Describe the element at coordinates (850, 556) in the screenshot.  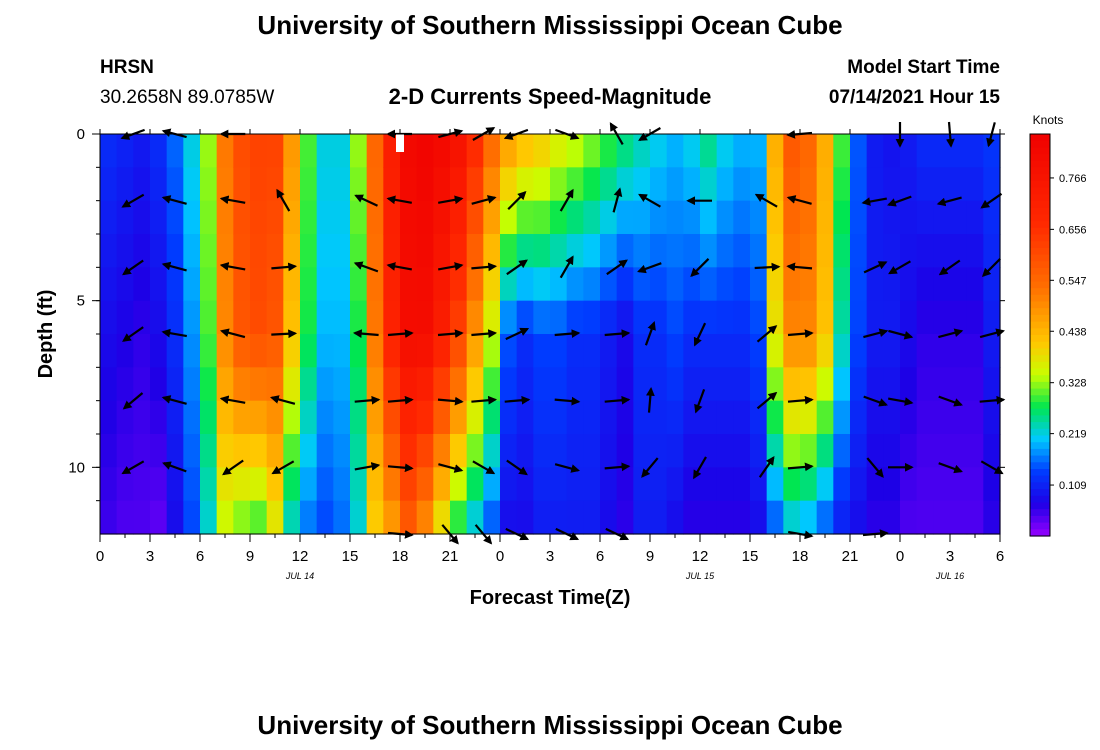
I see `x-tick-label: 21` at that location.